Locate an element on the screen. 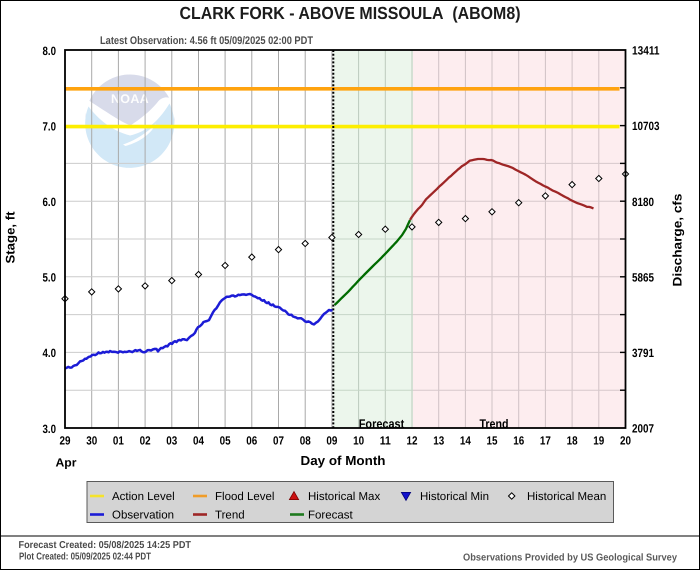 The width and height of the screenshot is (700, 570). svg-text: 8180 is located at coordinates (643, 202).